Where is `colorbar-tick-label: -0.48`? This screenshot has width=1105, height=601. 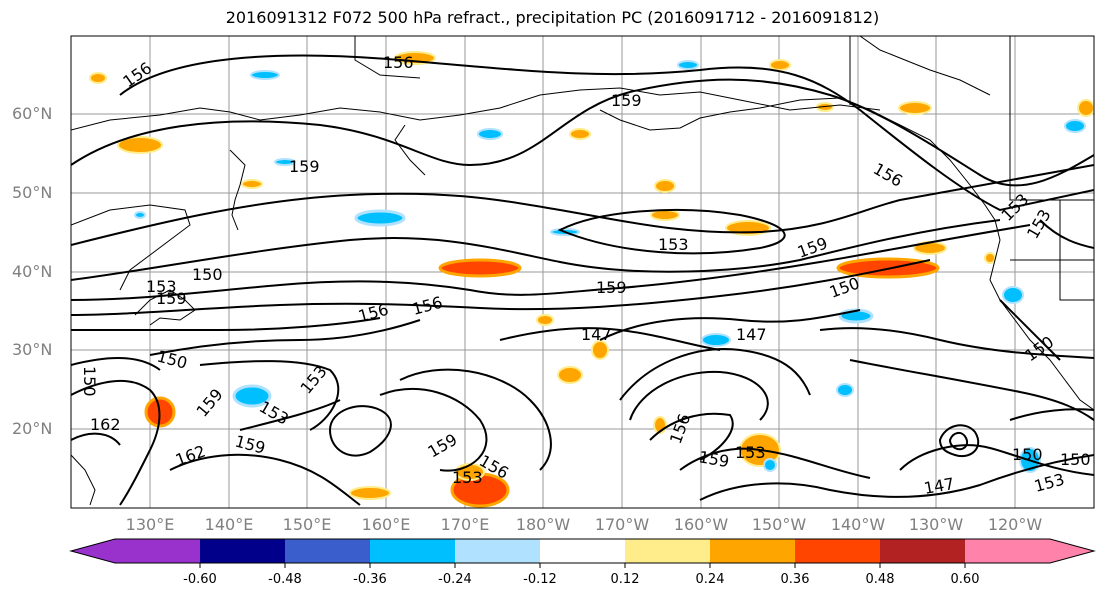 colorbar-tick-label: -0.48 is located at coordinates (285, 579).